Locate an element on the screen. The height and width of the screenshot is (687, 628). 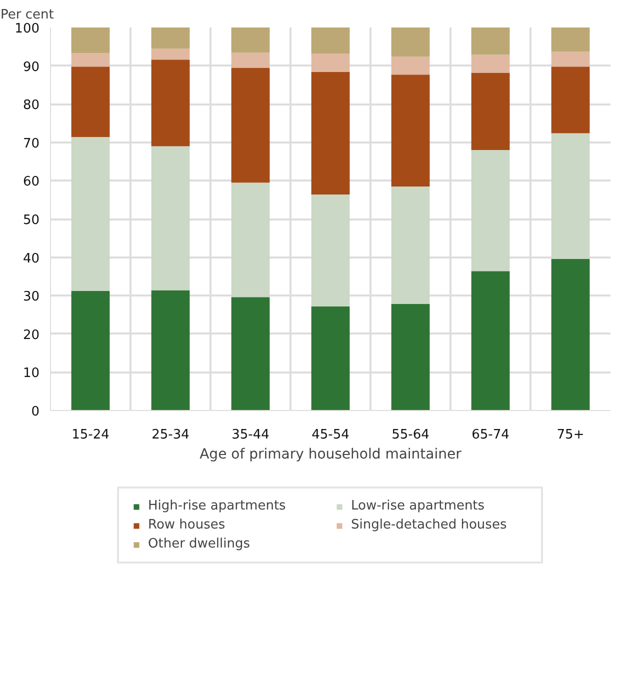
y-tick-label: 80 is located at coordinates (31, 106).